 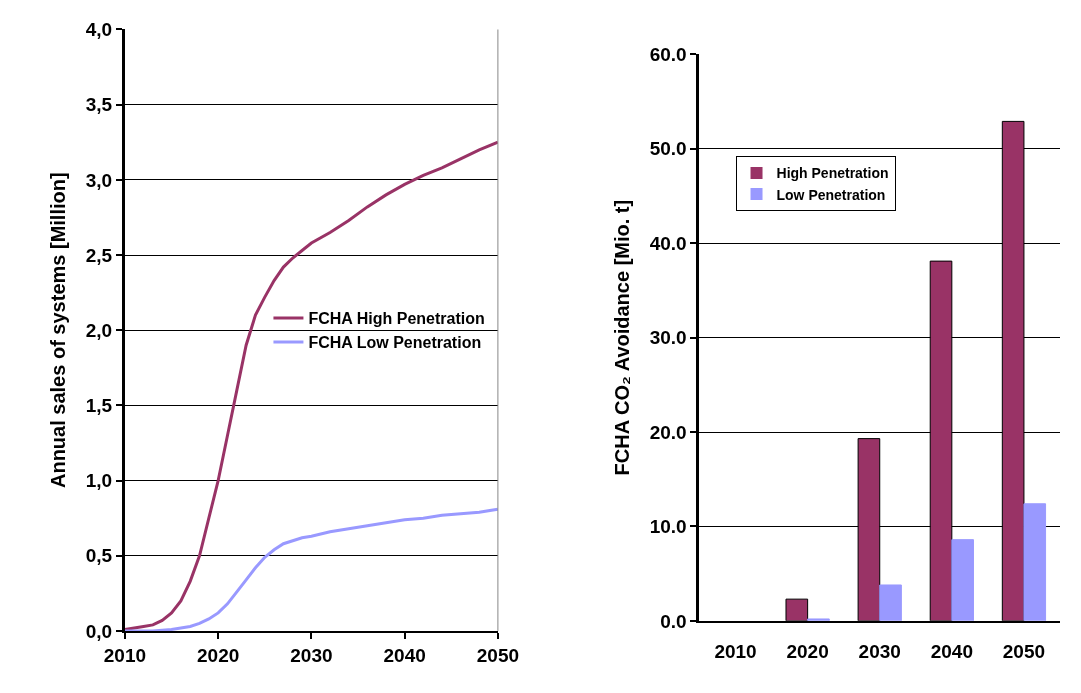 I want to click on y-tick-label: 2,5, so click(x=99, y=255).